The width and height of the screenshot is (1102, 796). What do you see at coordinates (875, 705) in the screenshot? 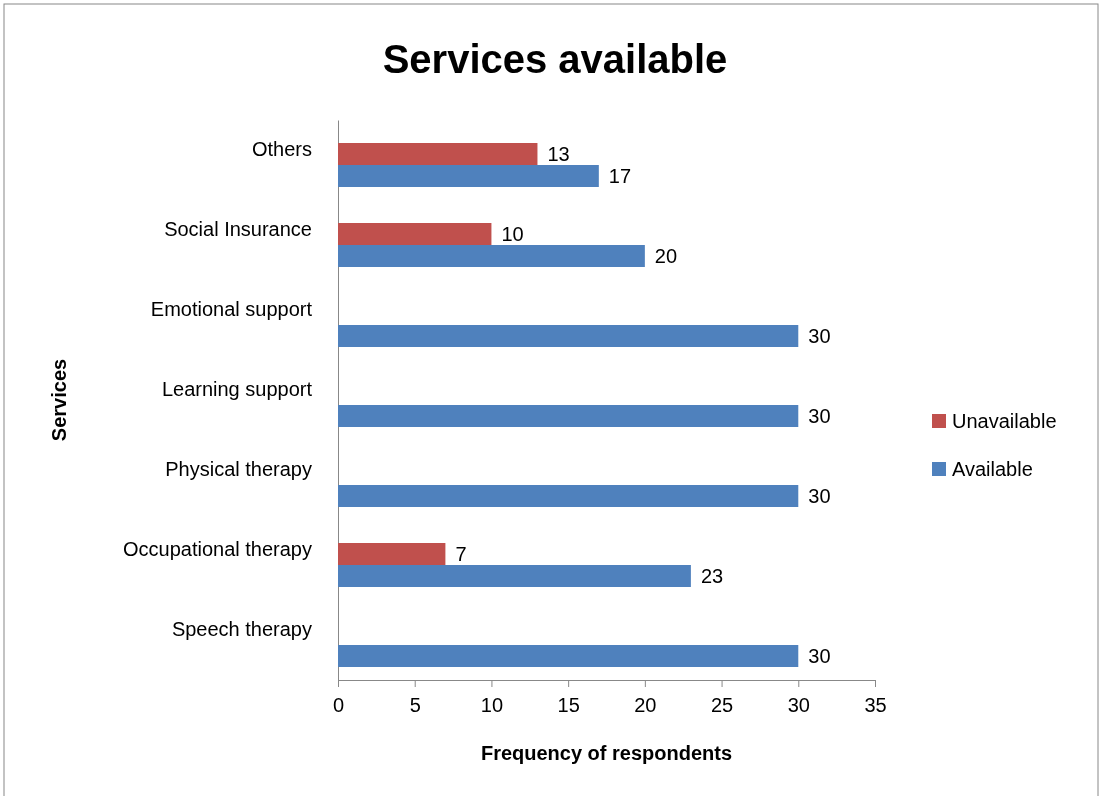
I see `x-tick-label: 35` at bounding box center [875, 705].